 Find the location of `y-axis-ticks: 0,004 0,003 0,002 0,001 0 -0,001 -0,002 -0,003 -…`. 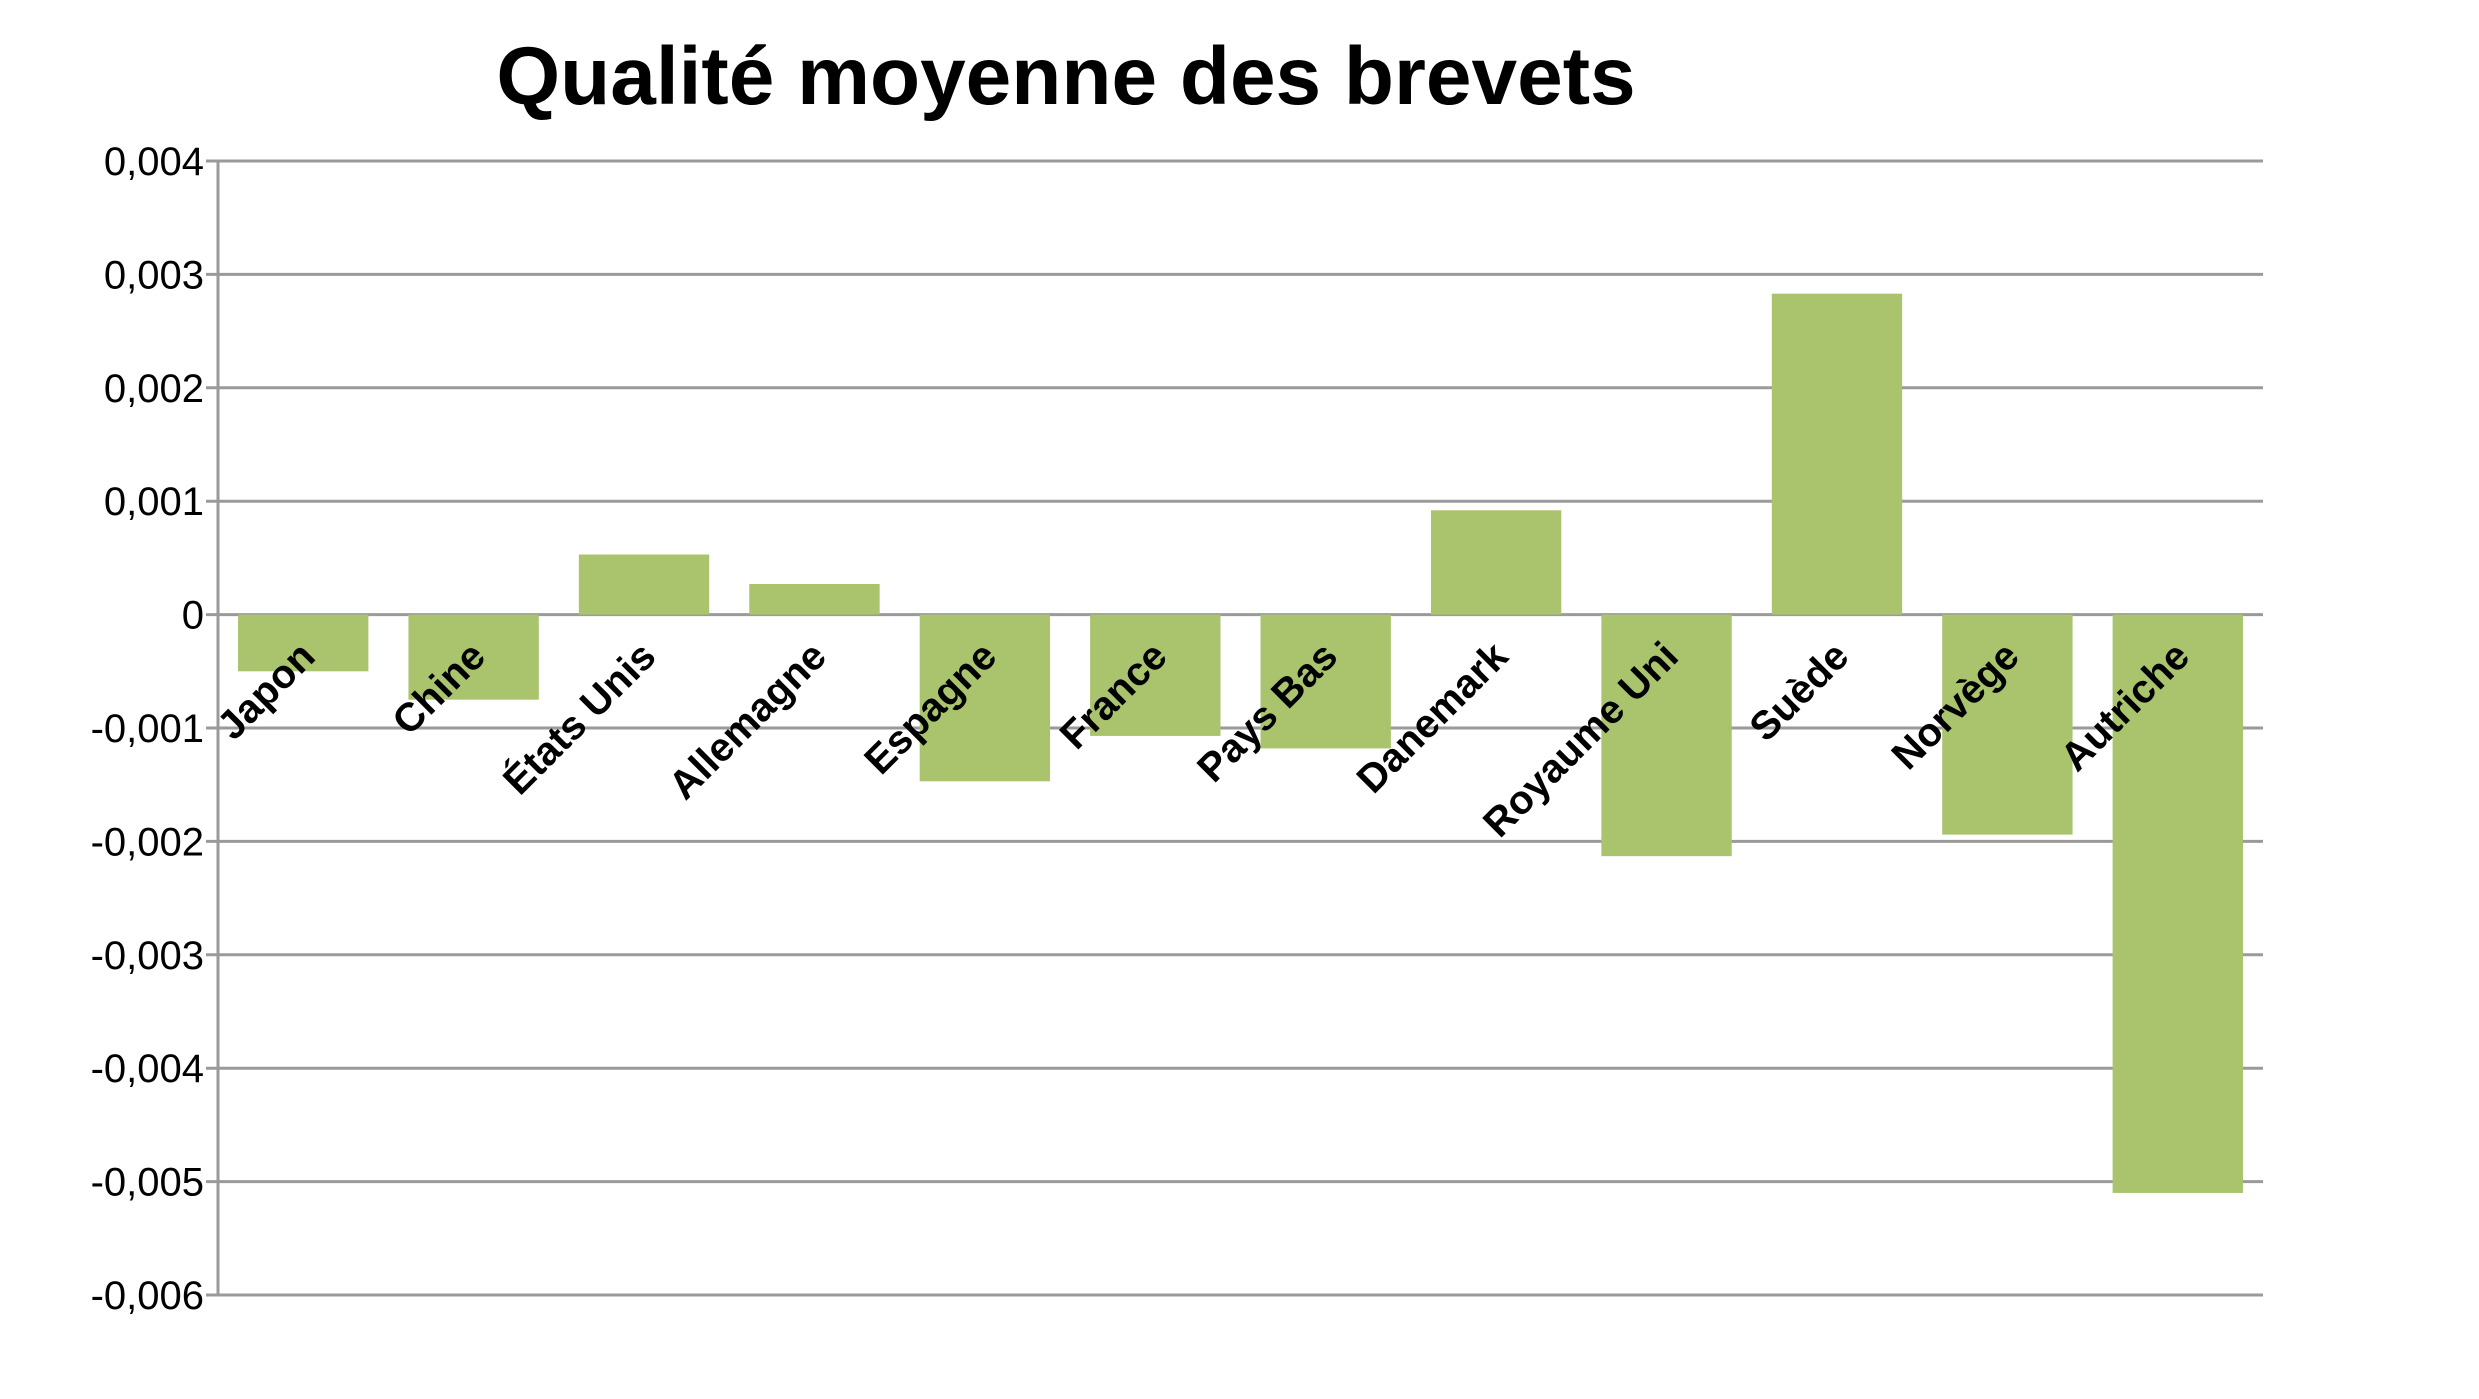

y-axis-ticks: 0,004 0,003 0,002 0,001 0 -0,001 -0,002 -0,003 -… is located at coordinates (147, 729).